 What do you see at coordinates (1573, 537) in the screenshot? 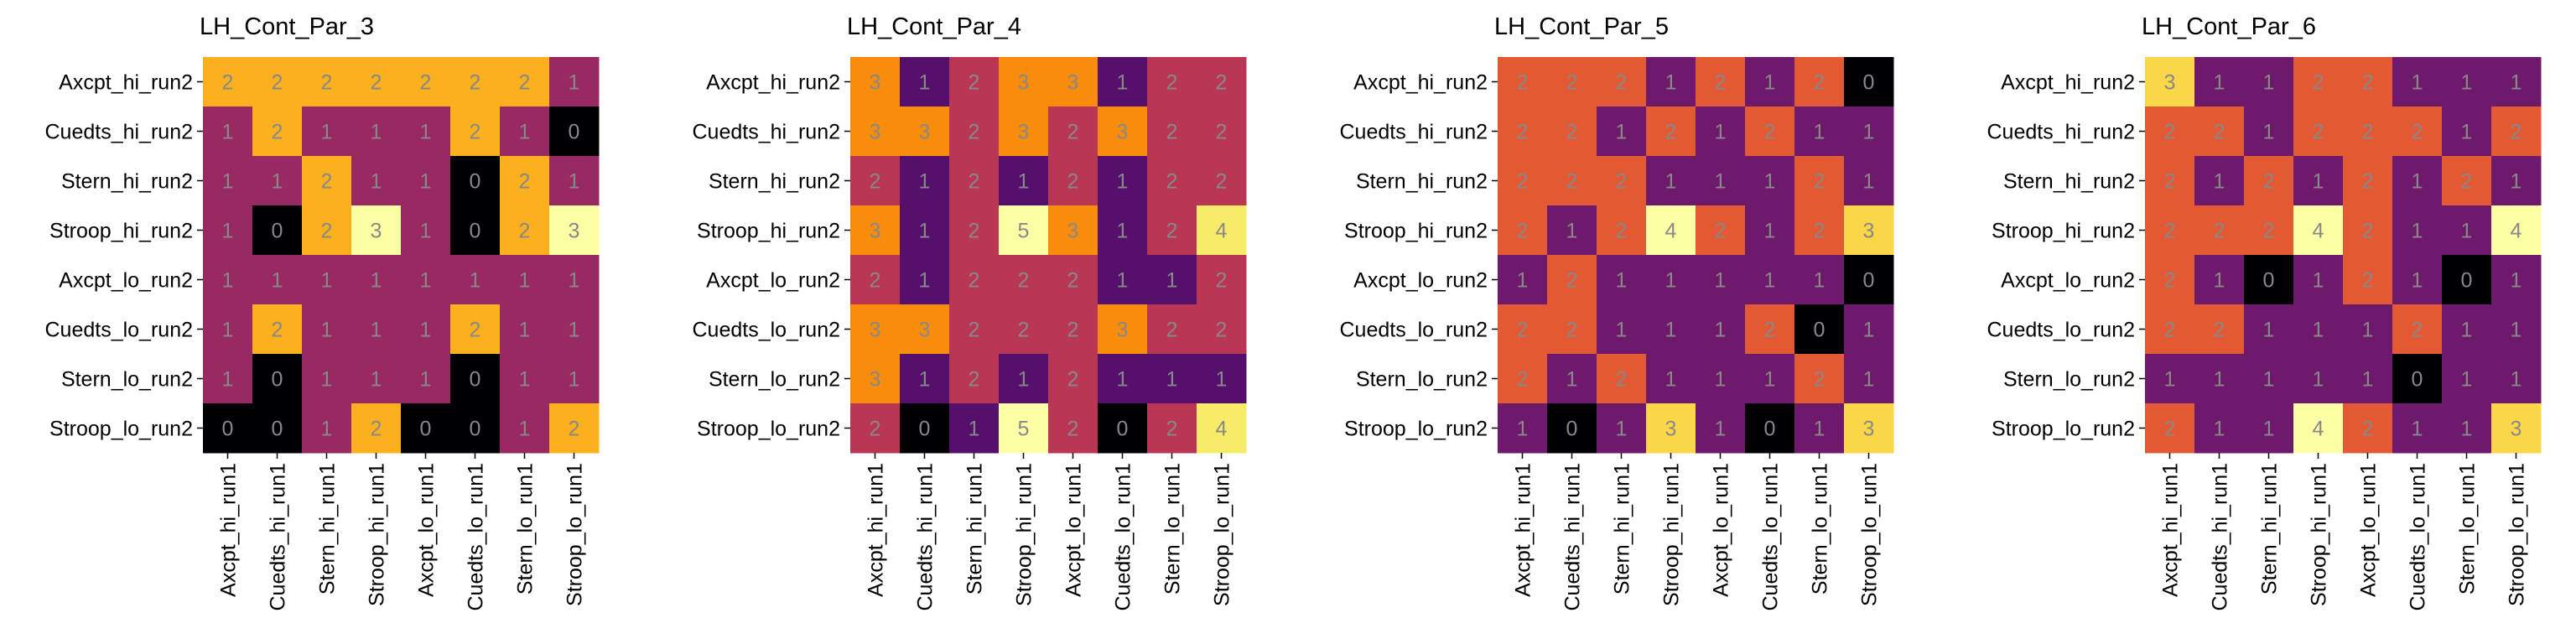
I see `x-tick-label: Cuedts_hi_run1` at bounding box center [1573, 537].